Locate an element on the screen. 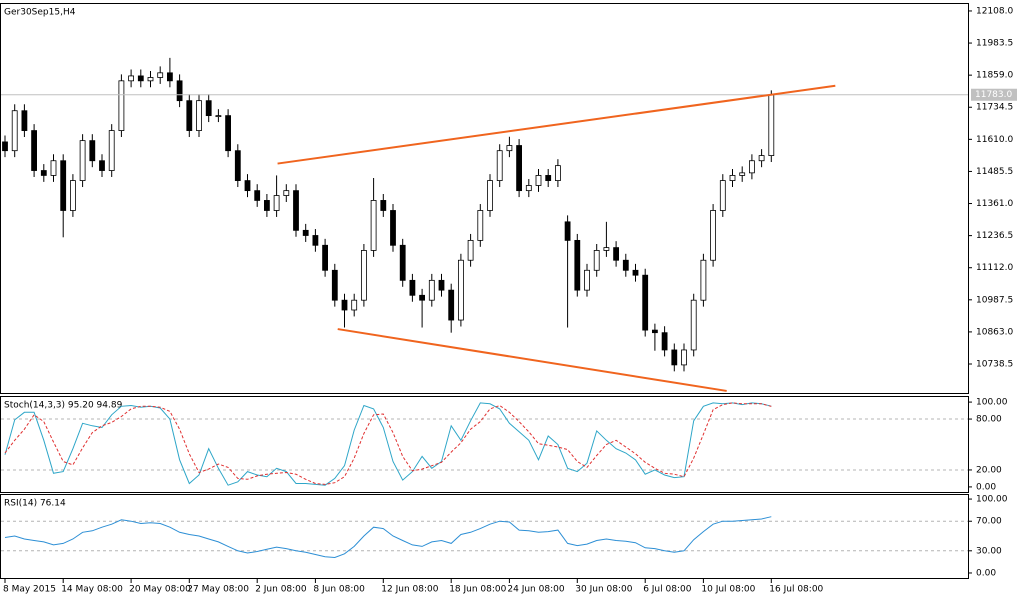  x-tick-label: 14 May 08:00 is located at coordinates (92, 590).